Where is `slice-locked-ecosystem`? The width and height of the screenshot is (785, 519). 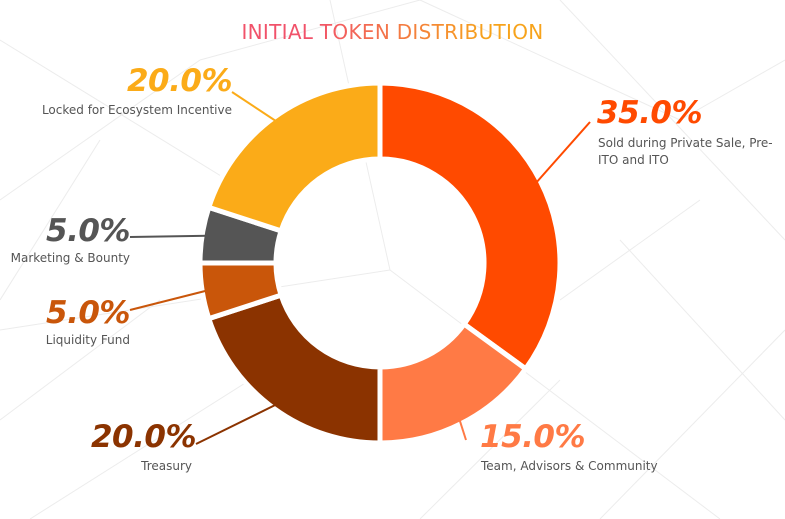 slice-locked-ecosystem is located at coordinates (294, 157).